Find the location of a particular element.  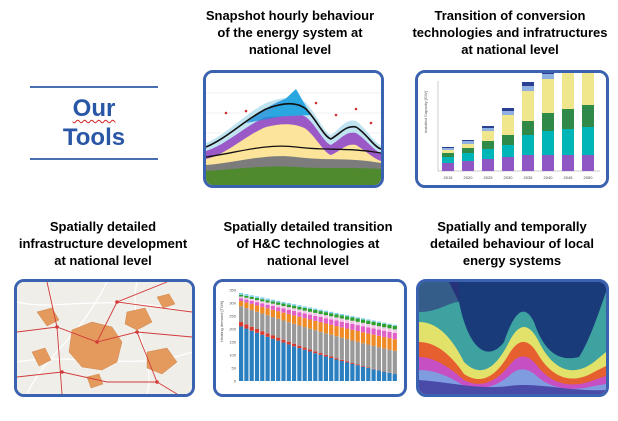

conversion-xtick: 2015 is located at coordinates (449, 177).